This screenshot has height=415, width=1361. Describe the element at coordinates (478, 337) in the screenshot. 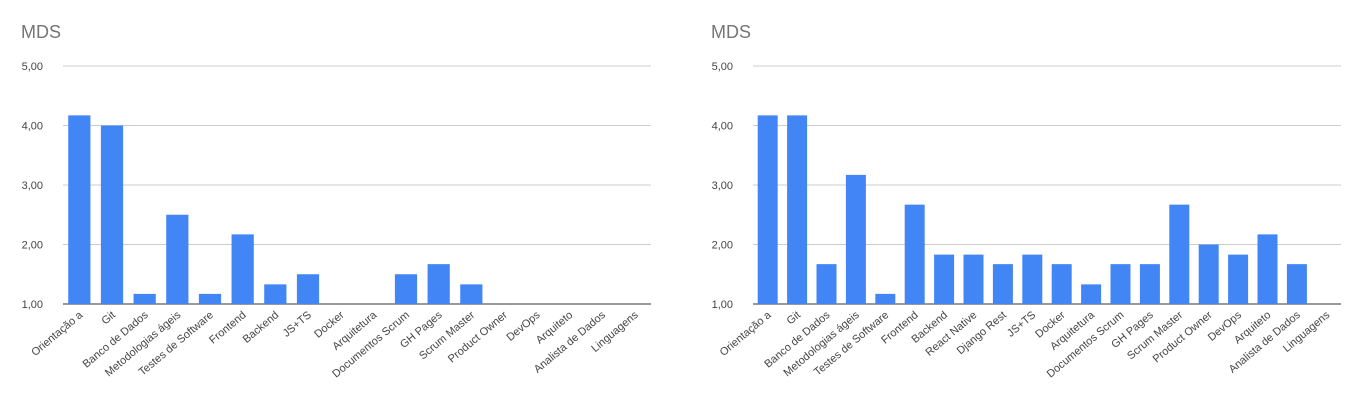

I see `x-tick-label: Product Owner` at that location.